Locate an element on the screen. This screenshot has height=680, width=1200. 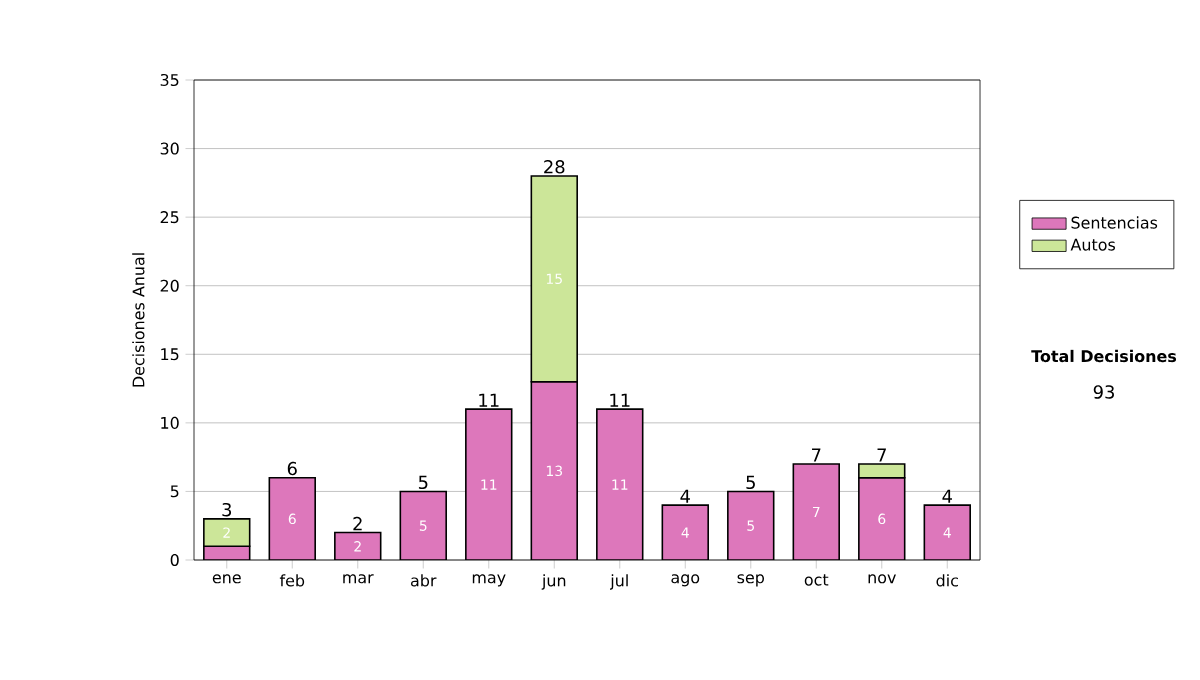
total-label: 28 is located at coordinates (554, 167).